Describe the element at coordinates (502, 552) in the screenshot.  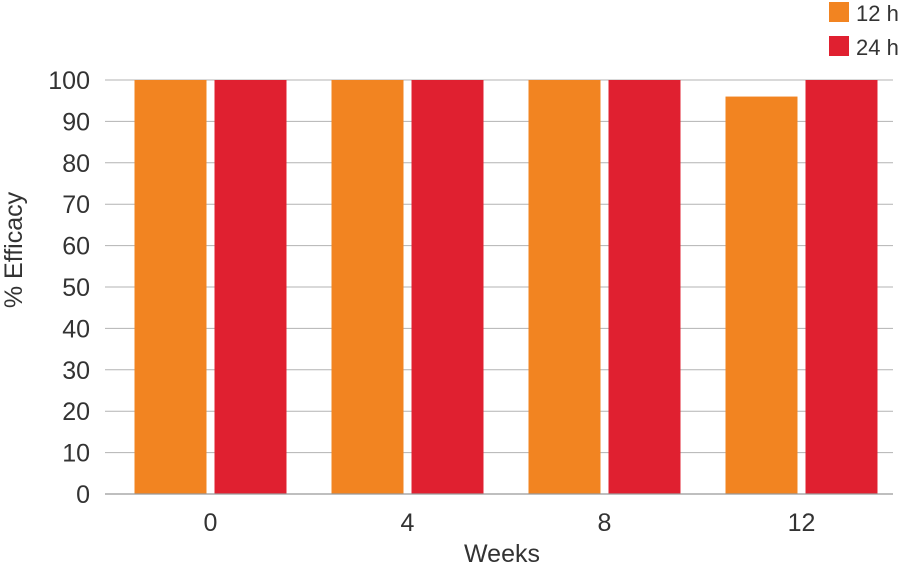
I see `x-axis-title: Weeks` at that location.